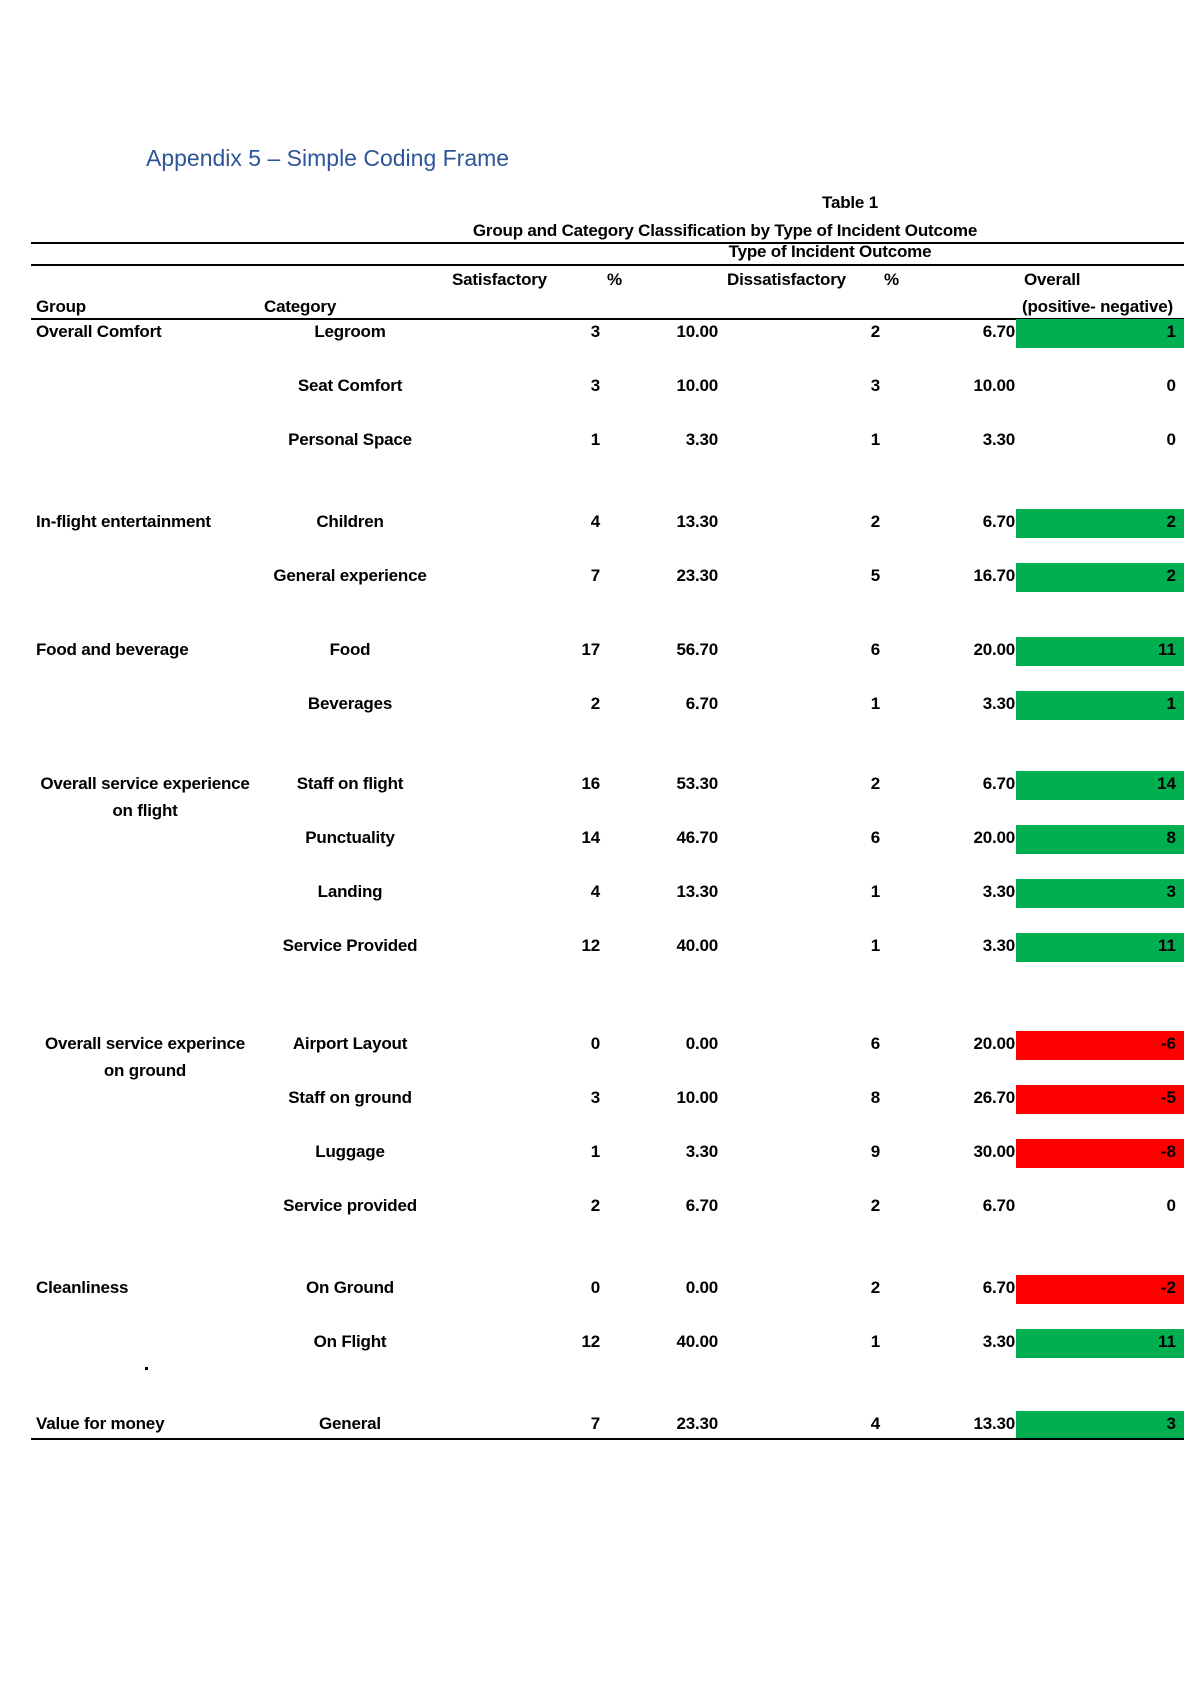  I want to click on category-cell: Personal Space, so click(350, 439).